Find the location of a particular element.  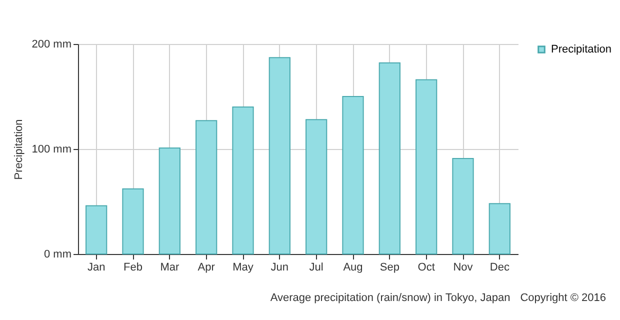

x-tick-label: Oct is located at coordinates (426, 268).